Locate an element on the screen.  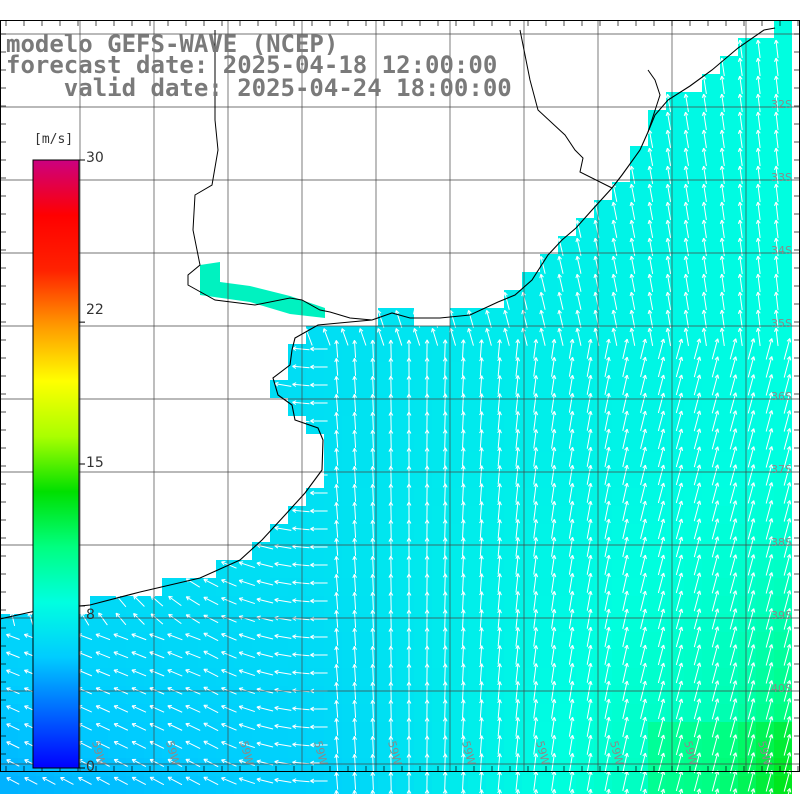
lagoon-shore is located at coordinates (654, 101).